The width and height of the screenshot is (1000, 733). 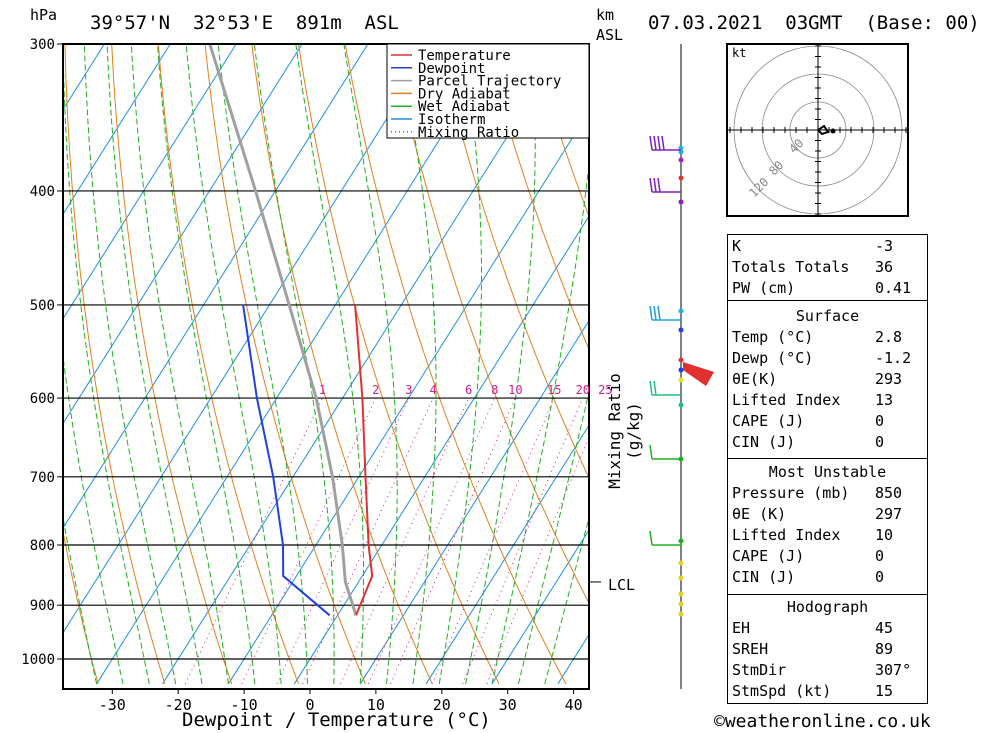 I want to click on table-row: Totals Totals 36, so click(x=827, y=267).